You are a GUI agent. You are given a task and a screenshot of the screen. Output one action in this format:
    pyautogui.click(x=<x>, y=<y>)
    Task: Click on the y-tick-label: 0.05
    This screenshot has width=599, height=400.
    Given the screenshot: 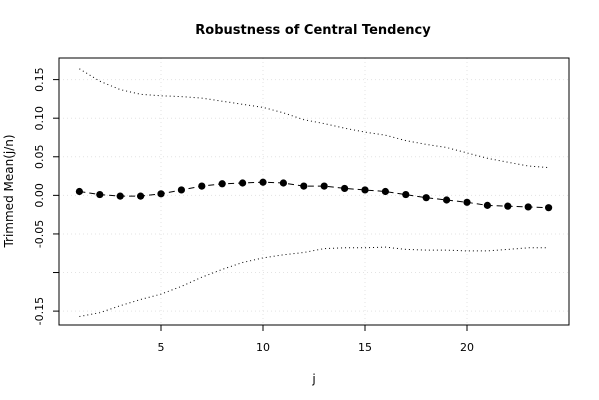 What is the action you would take?
    pyautogui.click(x=39, y=157)
    